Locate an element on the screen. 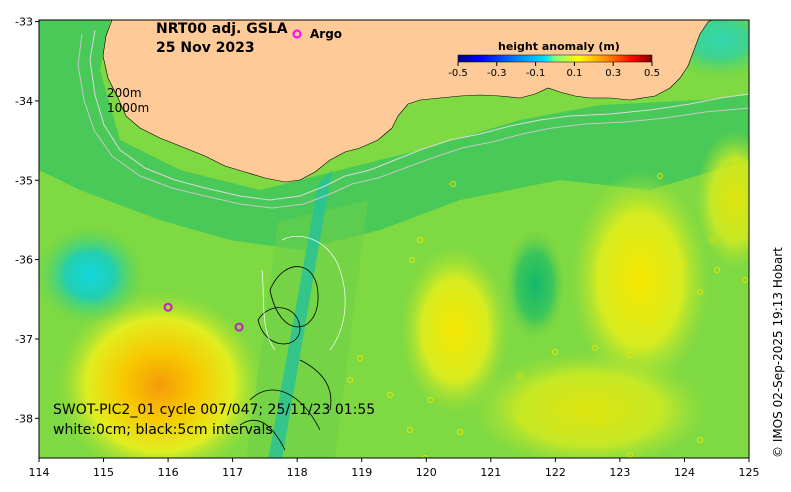  lon-tick-label: 115 is located at coordinates (103, 472).